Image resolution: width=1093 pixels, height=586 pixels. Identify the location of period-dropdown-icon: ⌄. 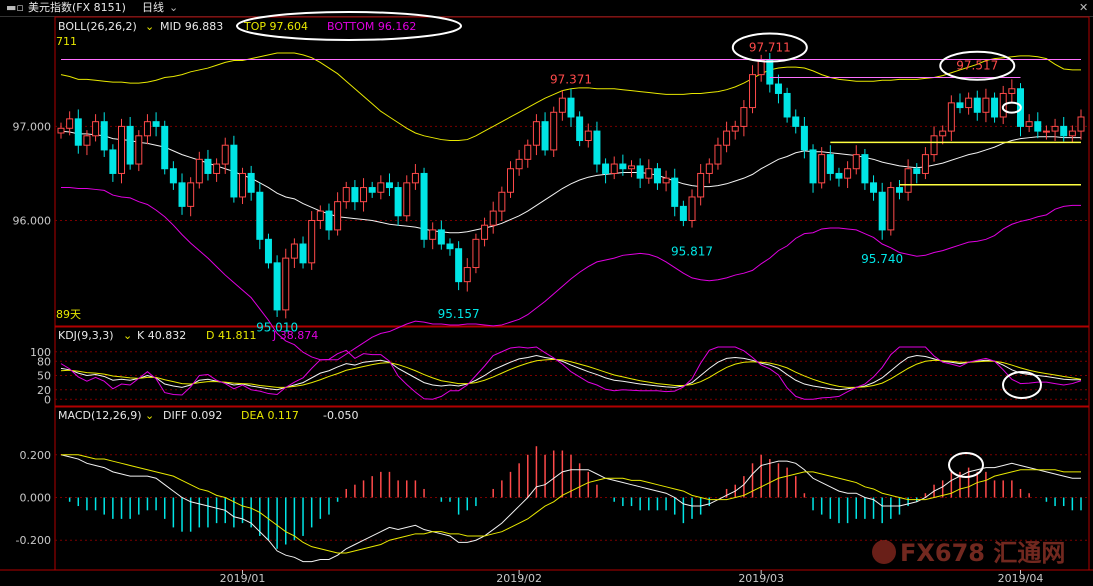
(174, 7).